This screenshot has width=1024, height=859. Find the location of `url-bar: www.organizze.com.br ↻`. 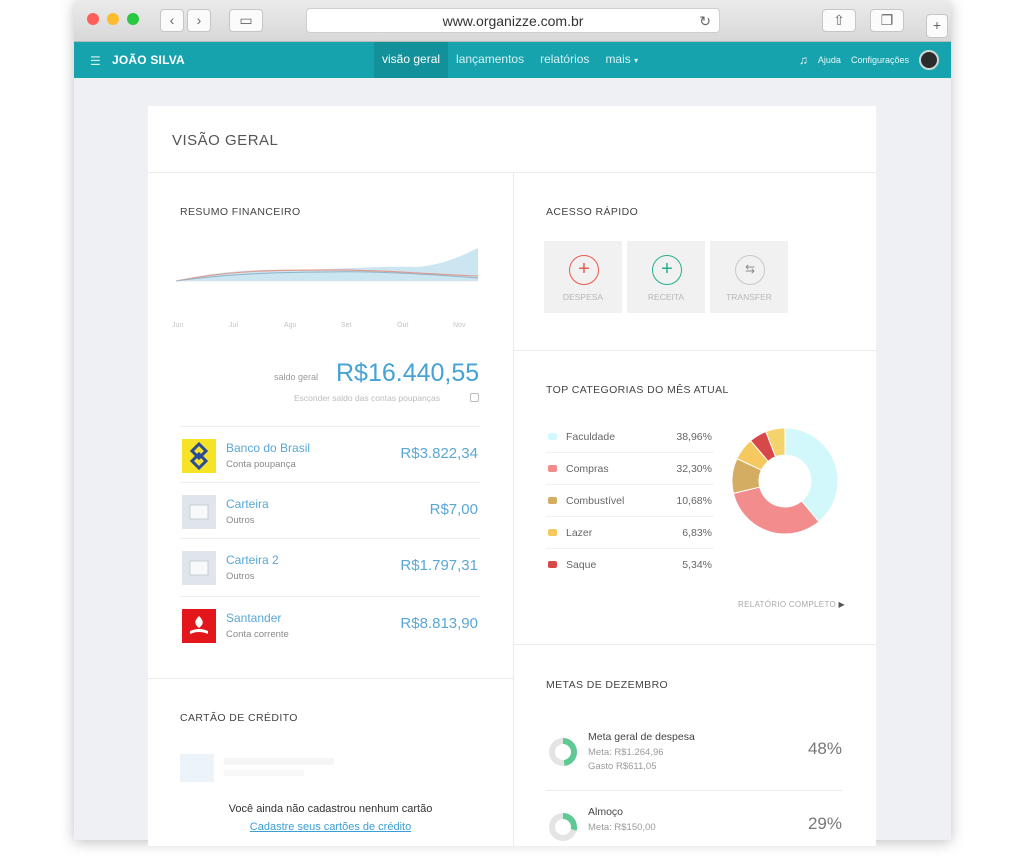

url-bar: www.organizze.com.br ↻ is located at coordinates (513, 20).